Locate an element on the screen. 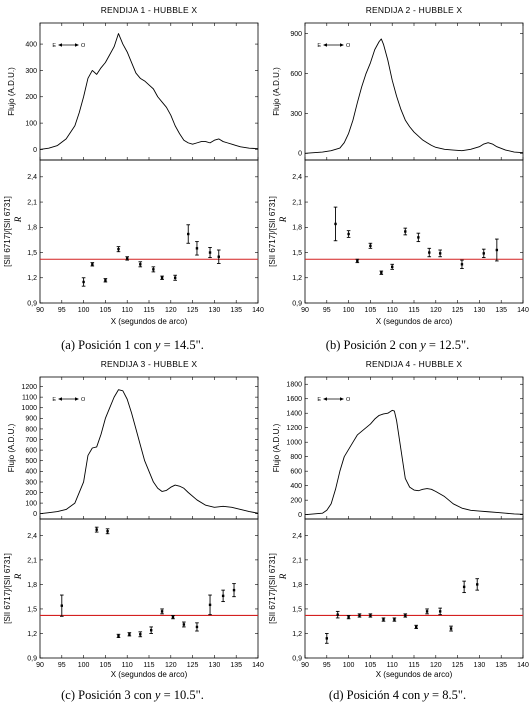 The image size is (530, 708). caption-c: (c) Posición 3 con y = 10.5". is located at coordinates (132, 695).